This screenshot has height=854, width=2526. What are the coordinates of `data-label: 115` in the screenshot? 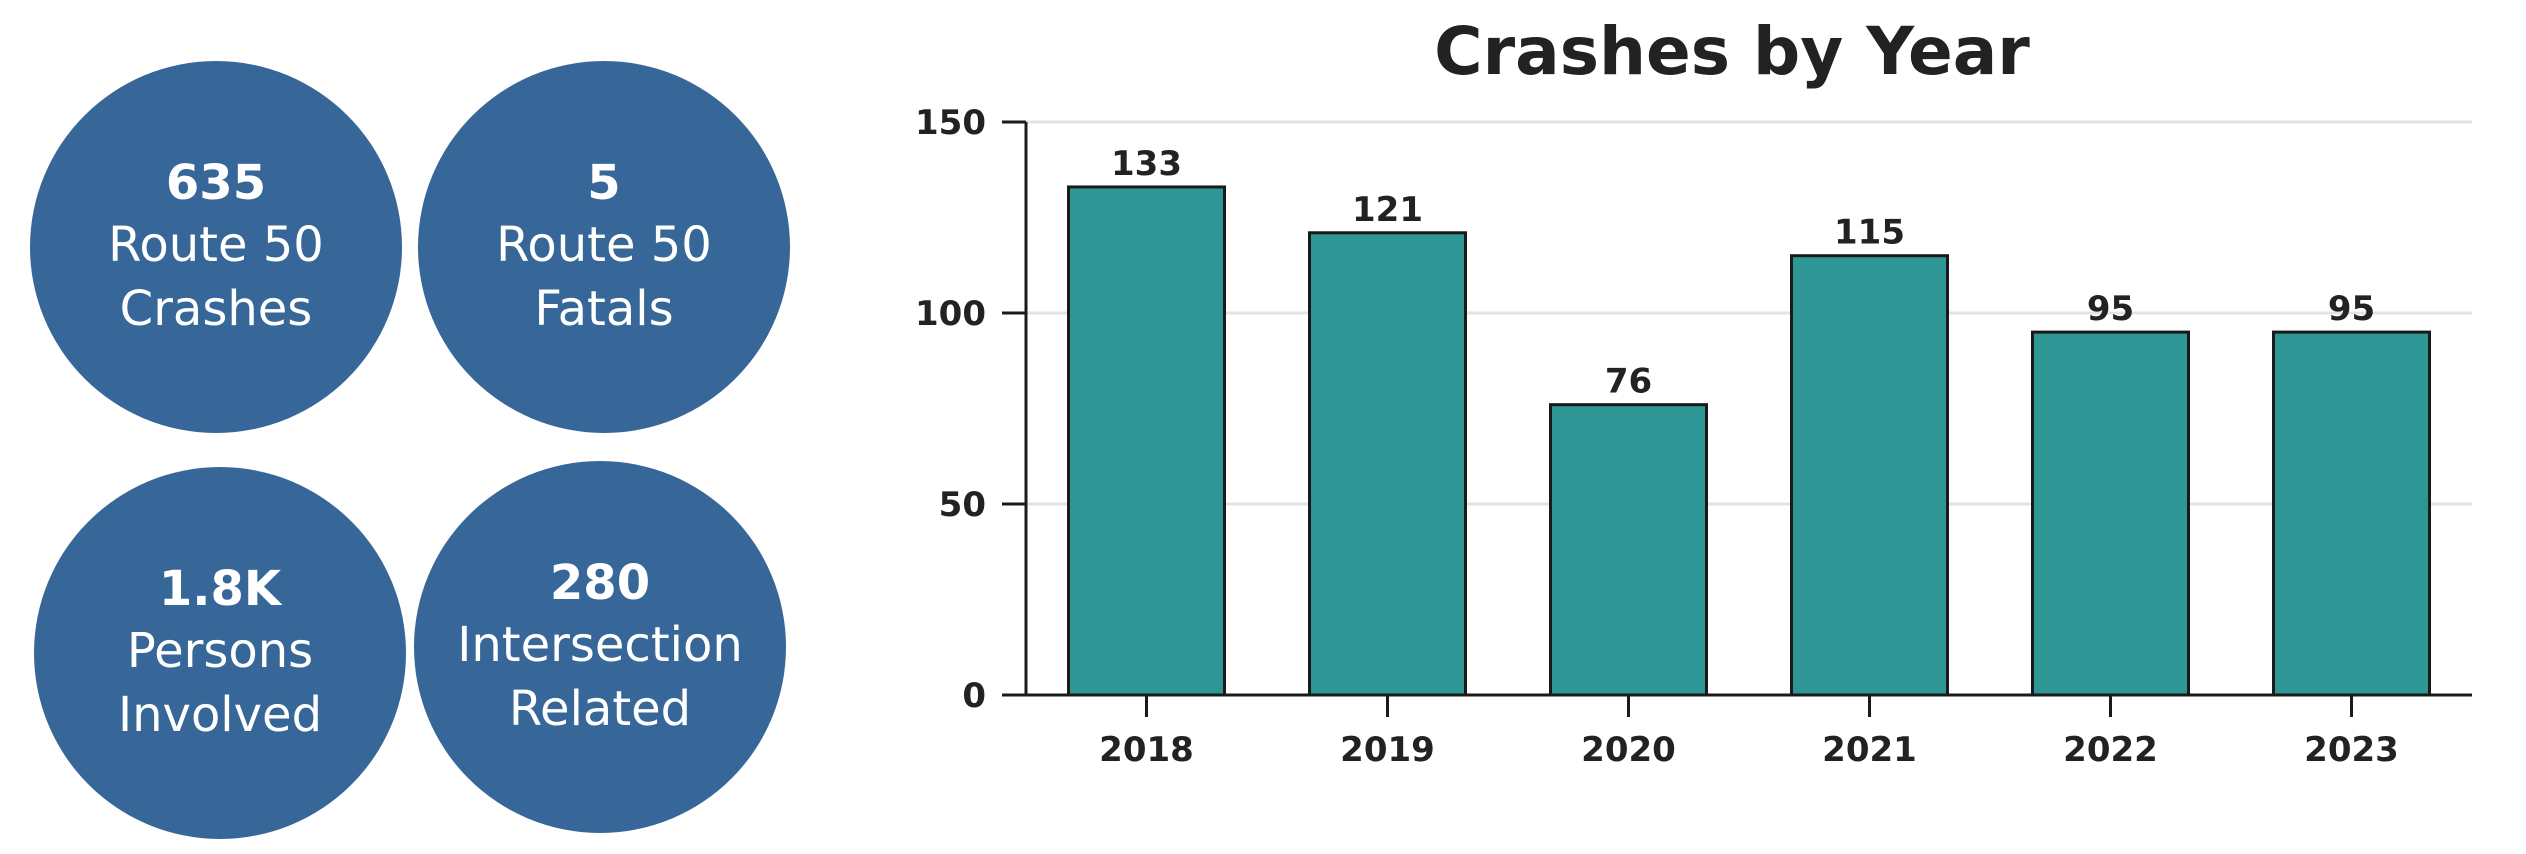 It's located at (1869, 233).